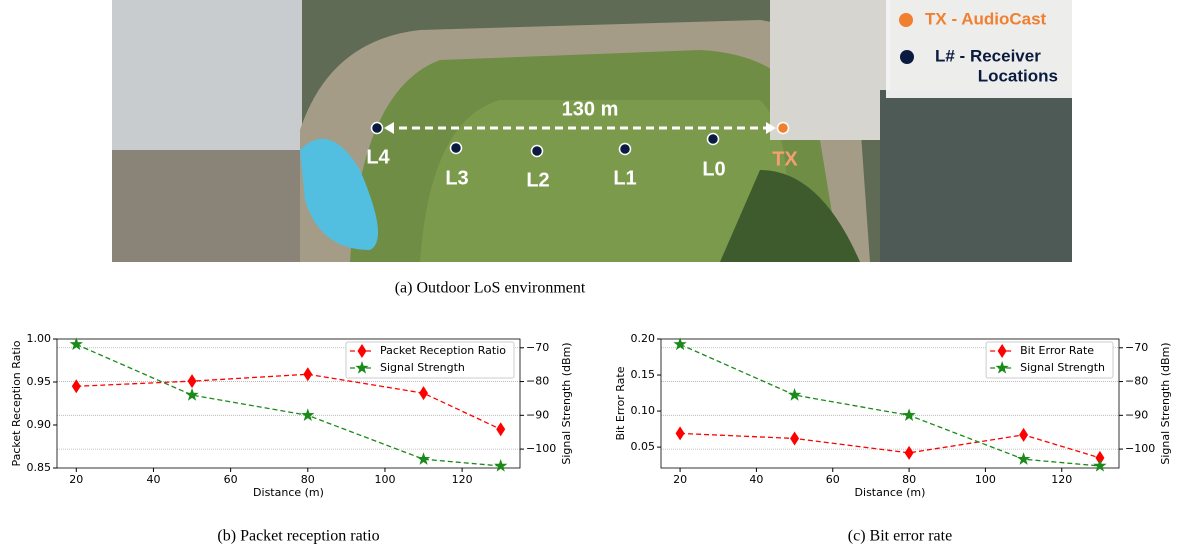 This screenshot has width=1178, height=555. I want to click on y-tick-label: 0.90, so click(39, 424).